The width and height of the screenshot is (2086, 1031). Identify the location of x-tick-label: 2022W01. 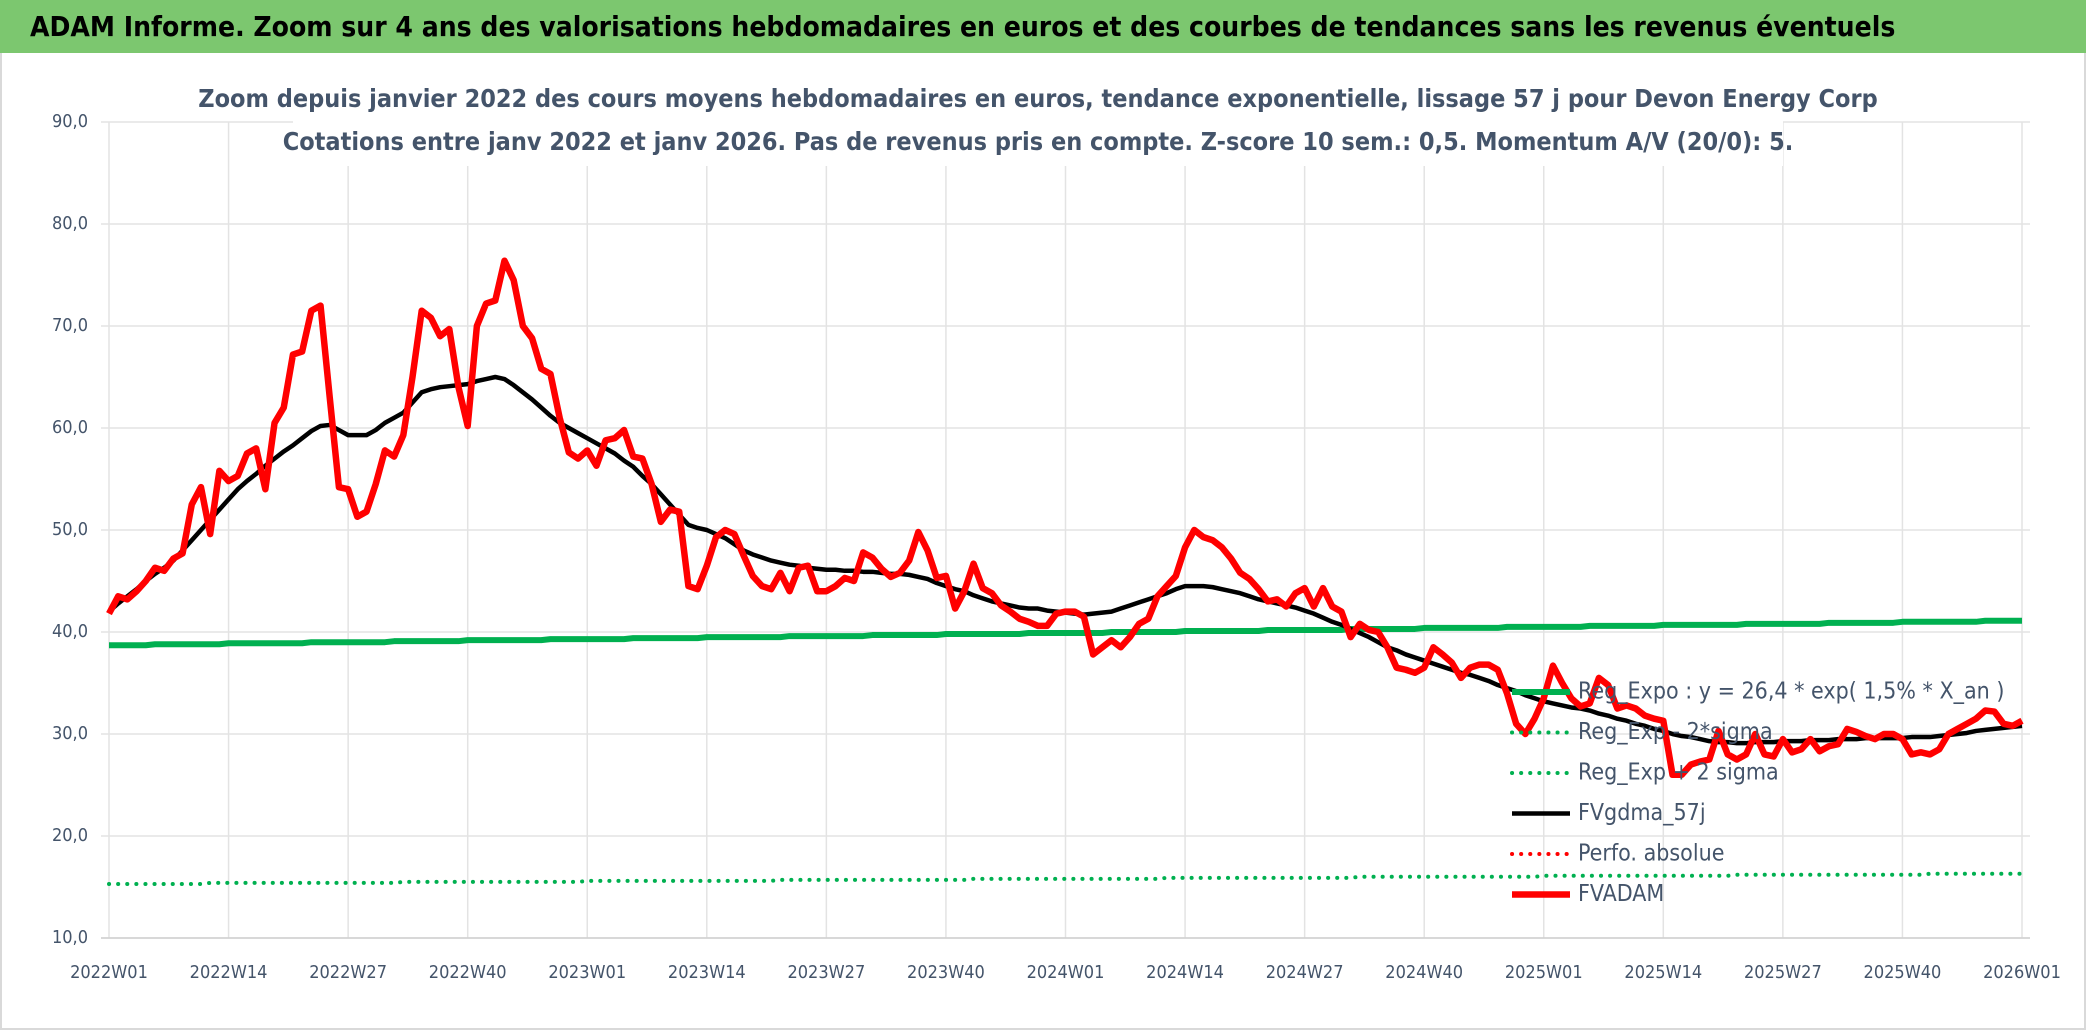
(109, 972).